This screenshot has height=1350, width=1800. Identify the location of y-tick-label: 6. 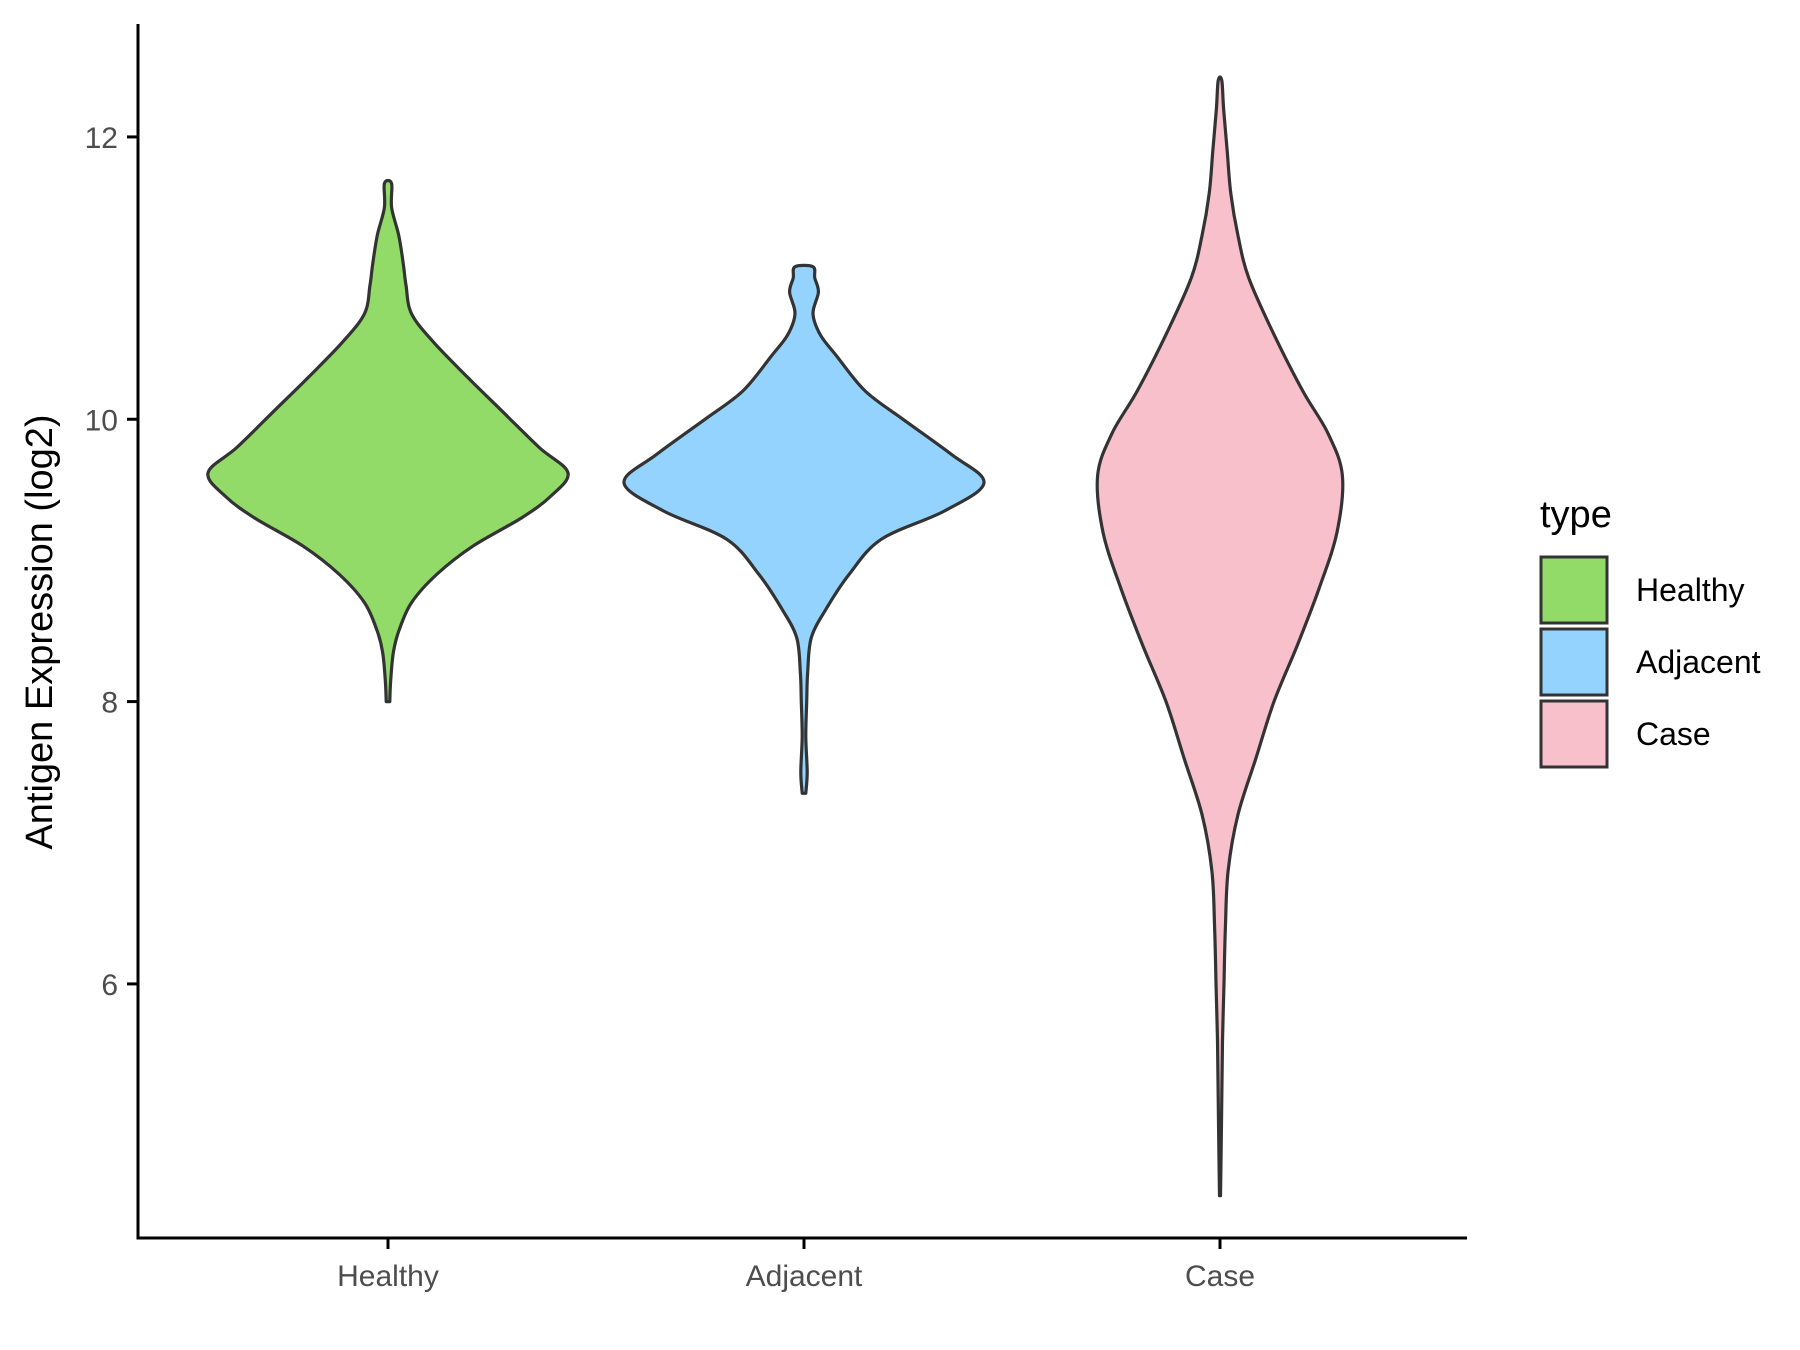
(109, 985).